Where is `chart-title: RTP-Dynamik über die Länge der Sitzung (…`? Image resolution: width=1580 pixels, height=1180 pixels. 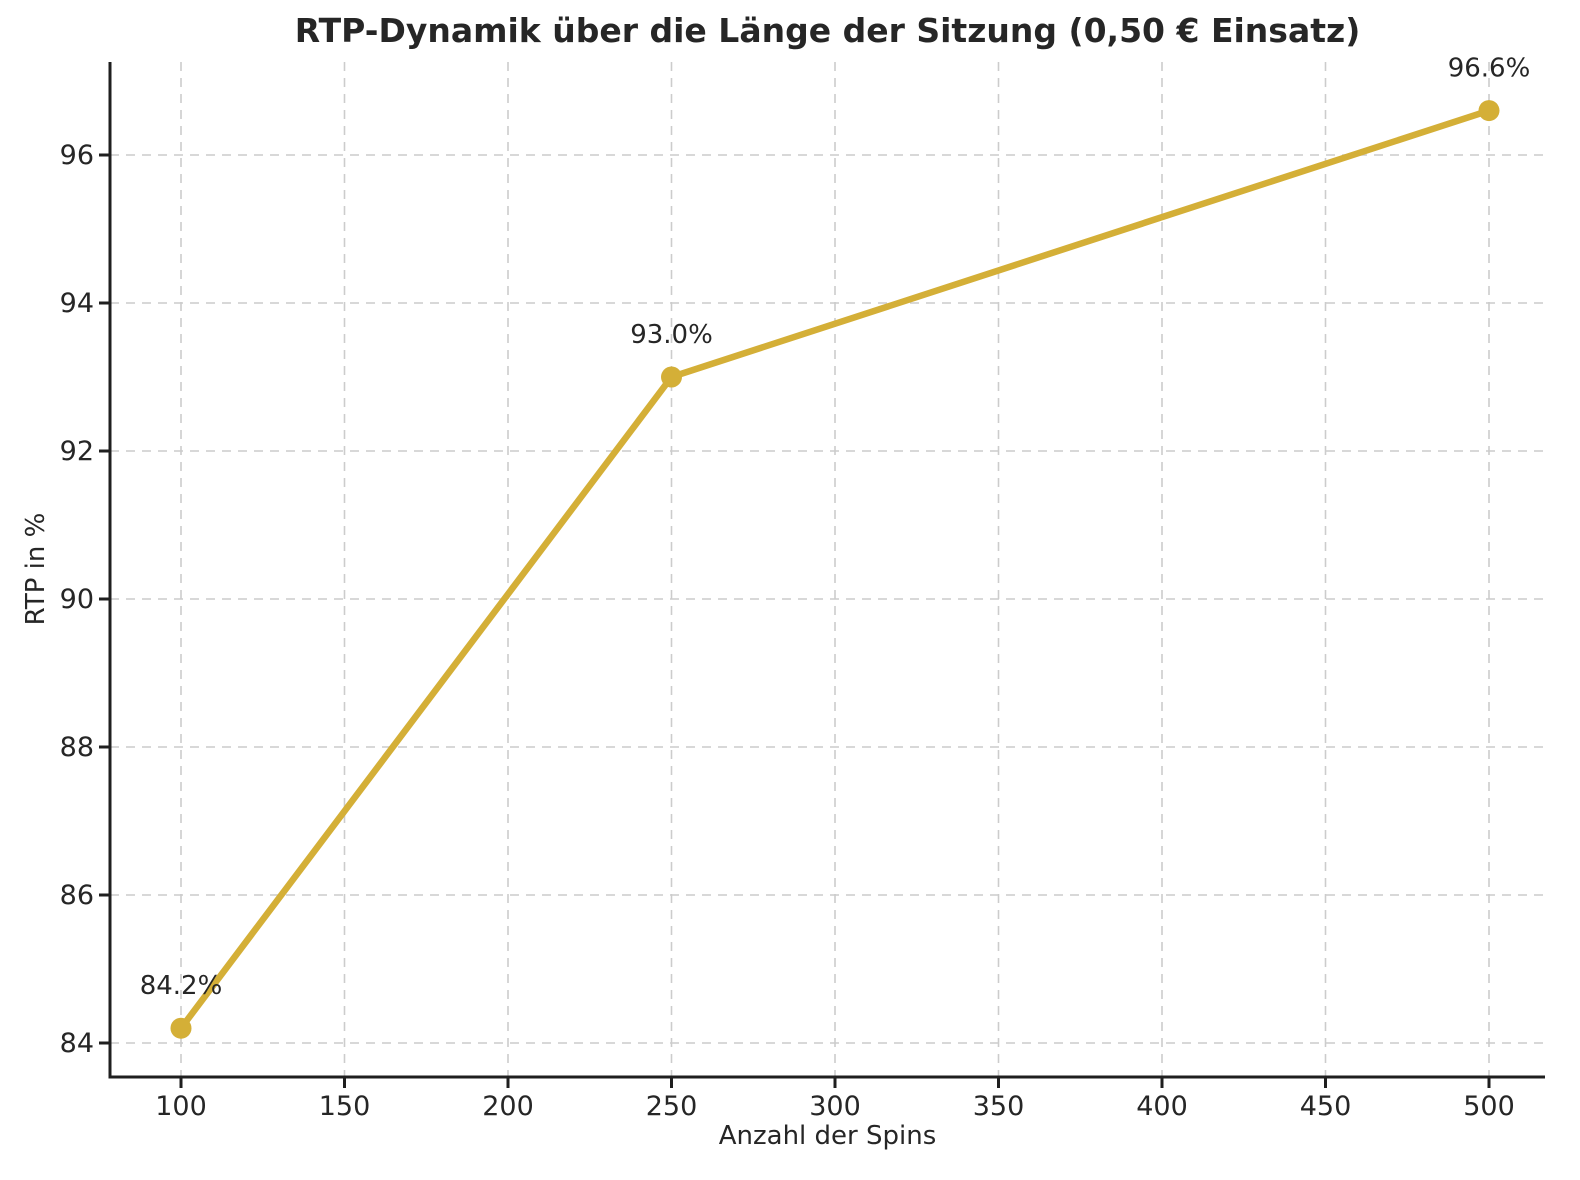
chart-title: RTP-Dynamik über die Länge der Sitzung (… is located at coordinates (827, 30).